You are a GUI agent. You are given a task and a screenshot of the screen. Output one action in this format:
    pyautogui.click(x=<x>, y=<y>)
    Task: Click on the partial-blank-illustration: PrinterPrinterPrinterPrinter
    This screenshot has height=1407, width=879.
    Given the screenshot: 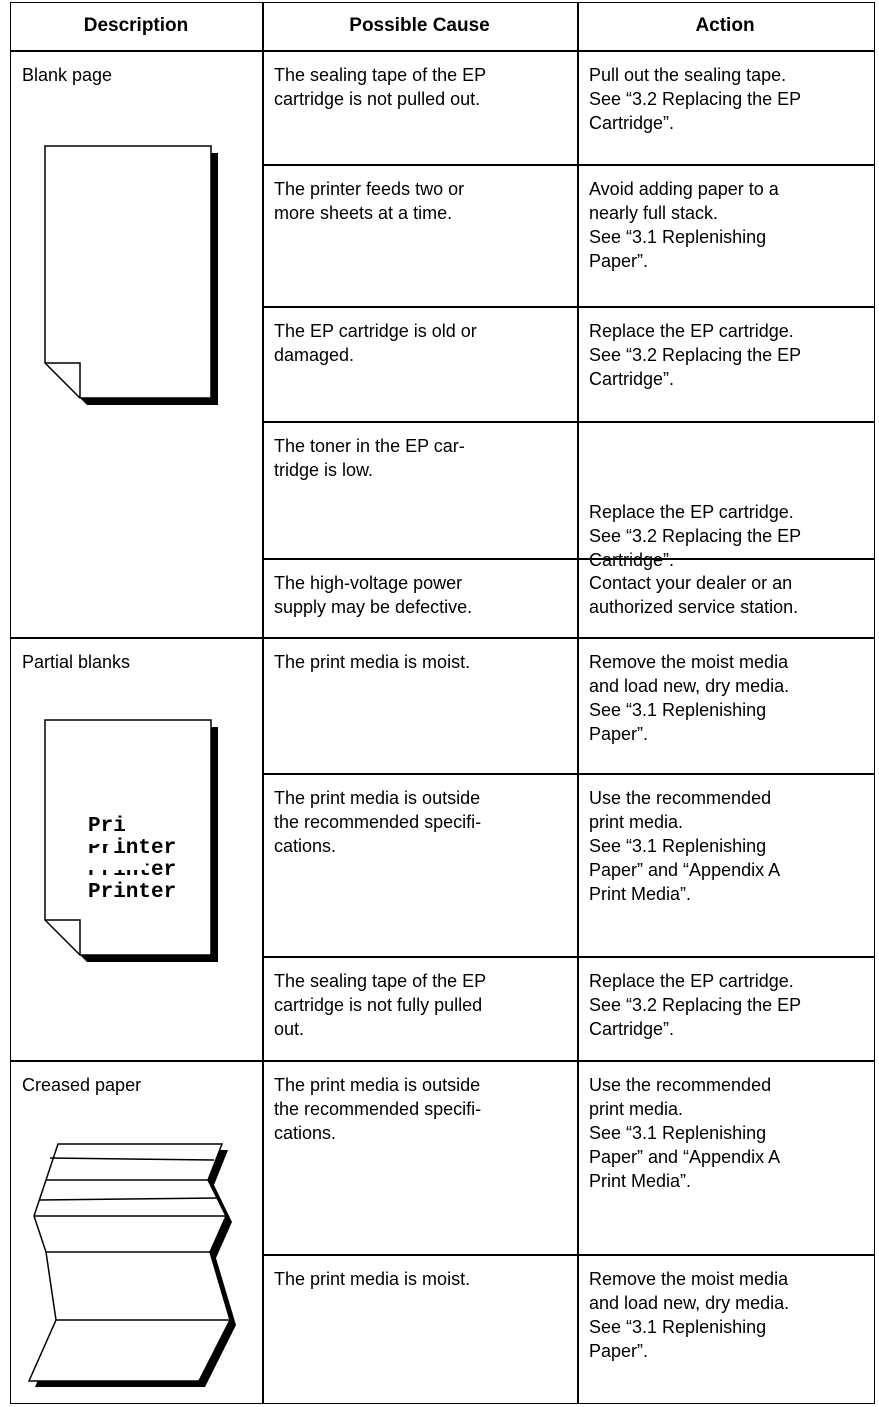 What is the action you would take?
    pyautogui.click(x=131, y=840)
    